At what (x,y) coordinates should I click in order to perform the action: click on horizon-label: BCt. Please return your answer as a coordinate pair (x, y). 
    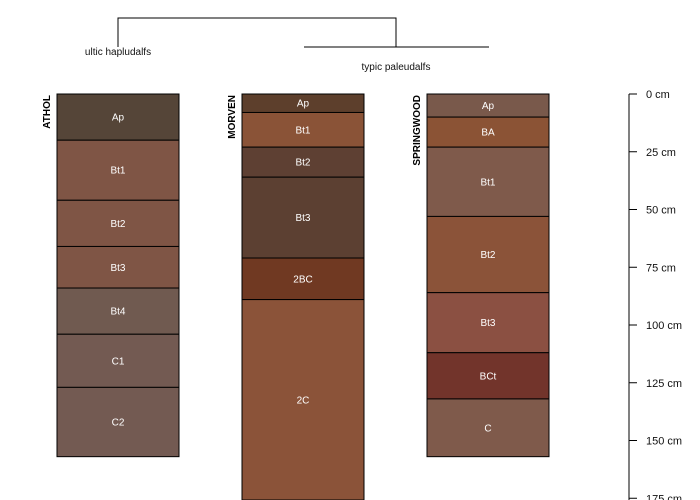
    Looking at the image, I should click on (488, 376).